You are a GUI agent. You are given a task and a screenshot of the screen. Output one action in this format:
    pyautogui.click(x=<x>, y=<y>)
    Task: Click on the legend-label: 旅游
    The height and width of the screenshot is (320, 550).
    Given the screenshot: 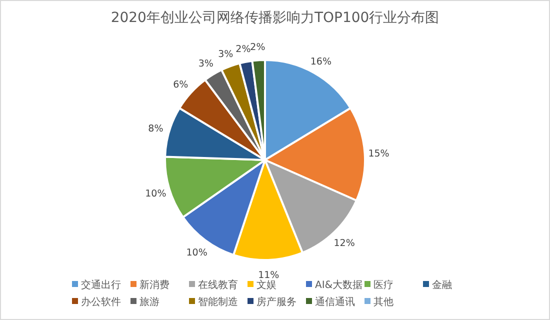 What is the action you would take?
    pyautogui.click(x=150, y=302)
    